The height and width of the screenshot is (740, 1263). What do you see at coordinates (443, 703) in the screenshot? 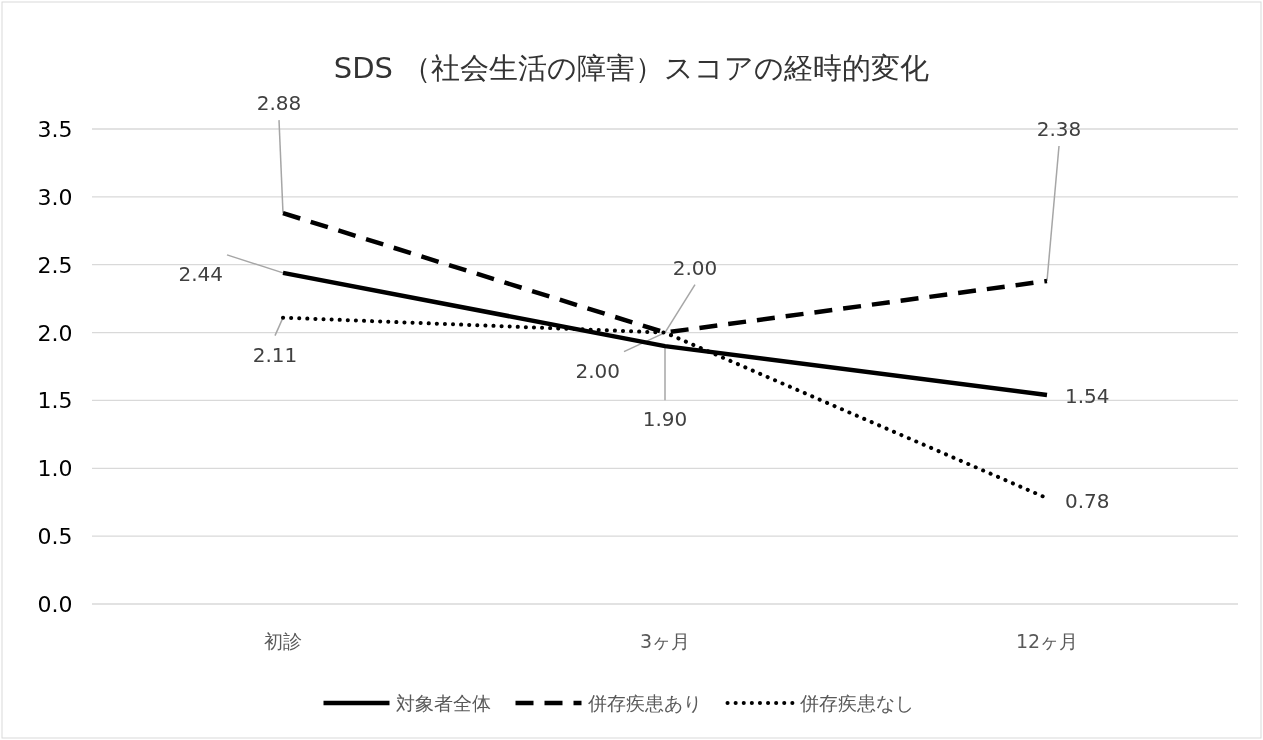
I see `legend-label: 対象者全体` at bounding box center [443, 703].